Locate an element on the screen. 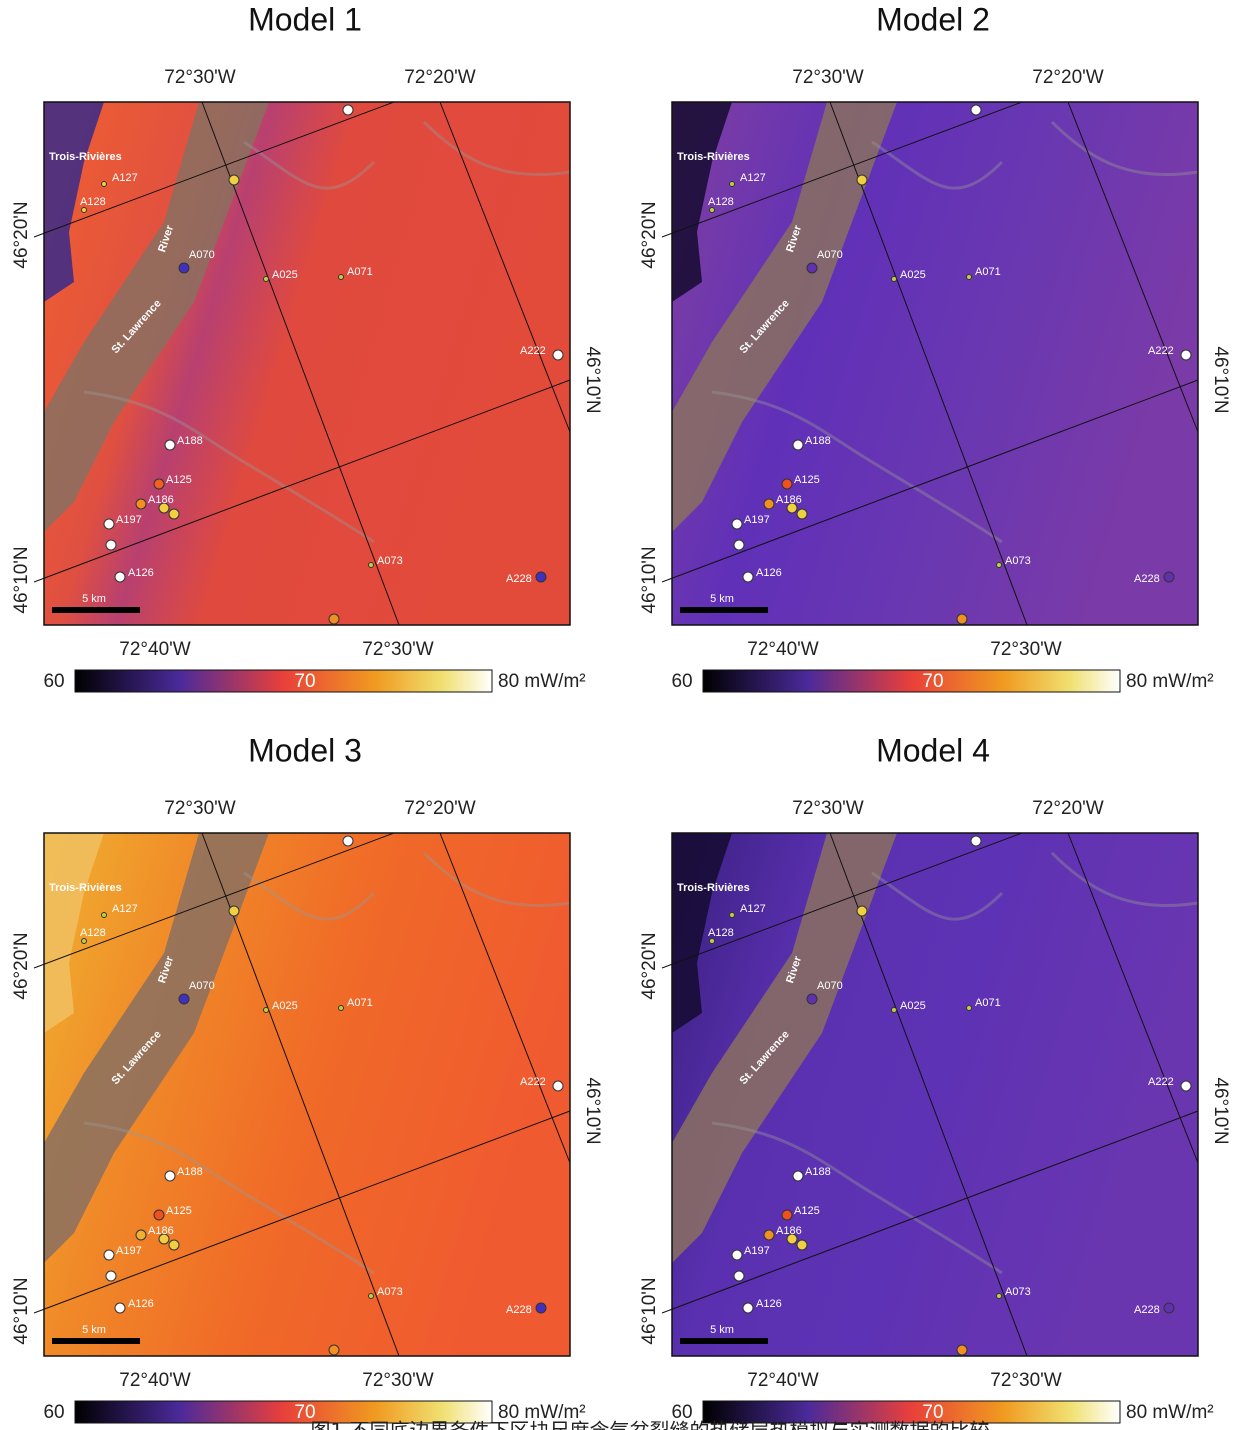  panel-title: Model 4 is located at coordinates (933, 750).